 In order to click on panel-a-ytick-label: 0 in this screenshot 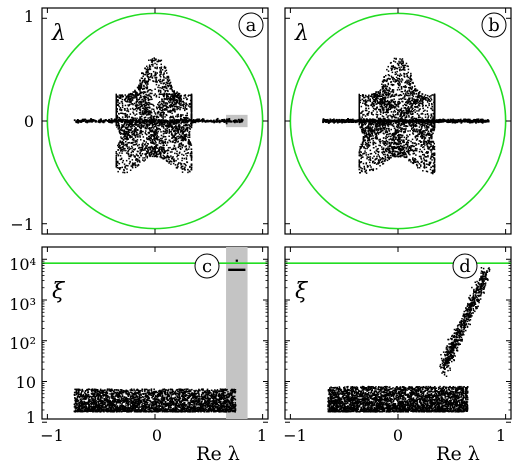, I will do `click(29, 121)`.